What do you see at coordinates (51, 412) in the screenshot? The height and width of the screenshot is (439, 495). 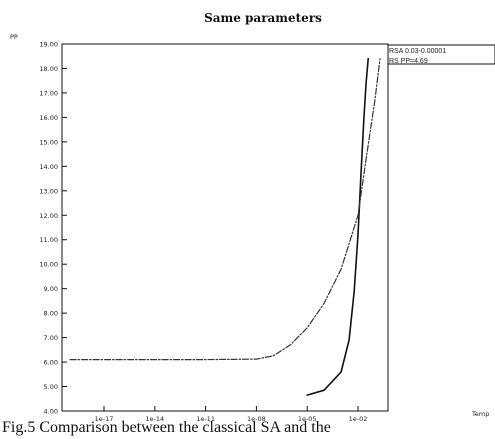 I see `y-tick-label: 4.00` at bounding box center [51, 412].